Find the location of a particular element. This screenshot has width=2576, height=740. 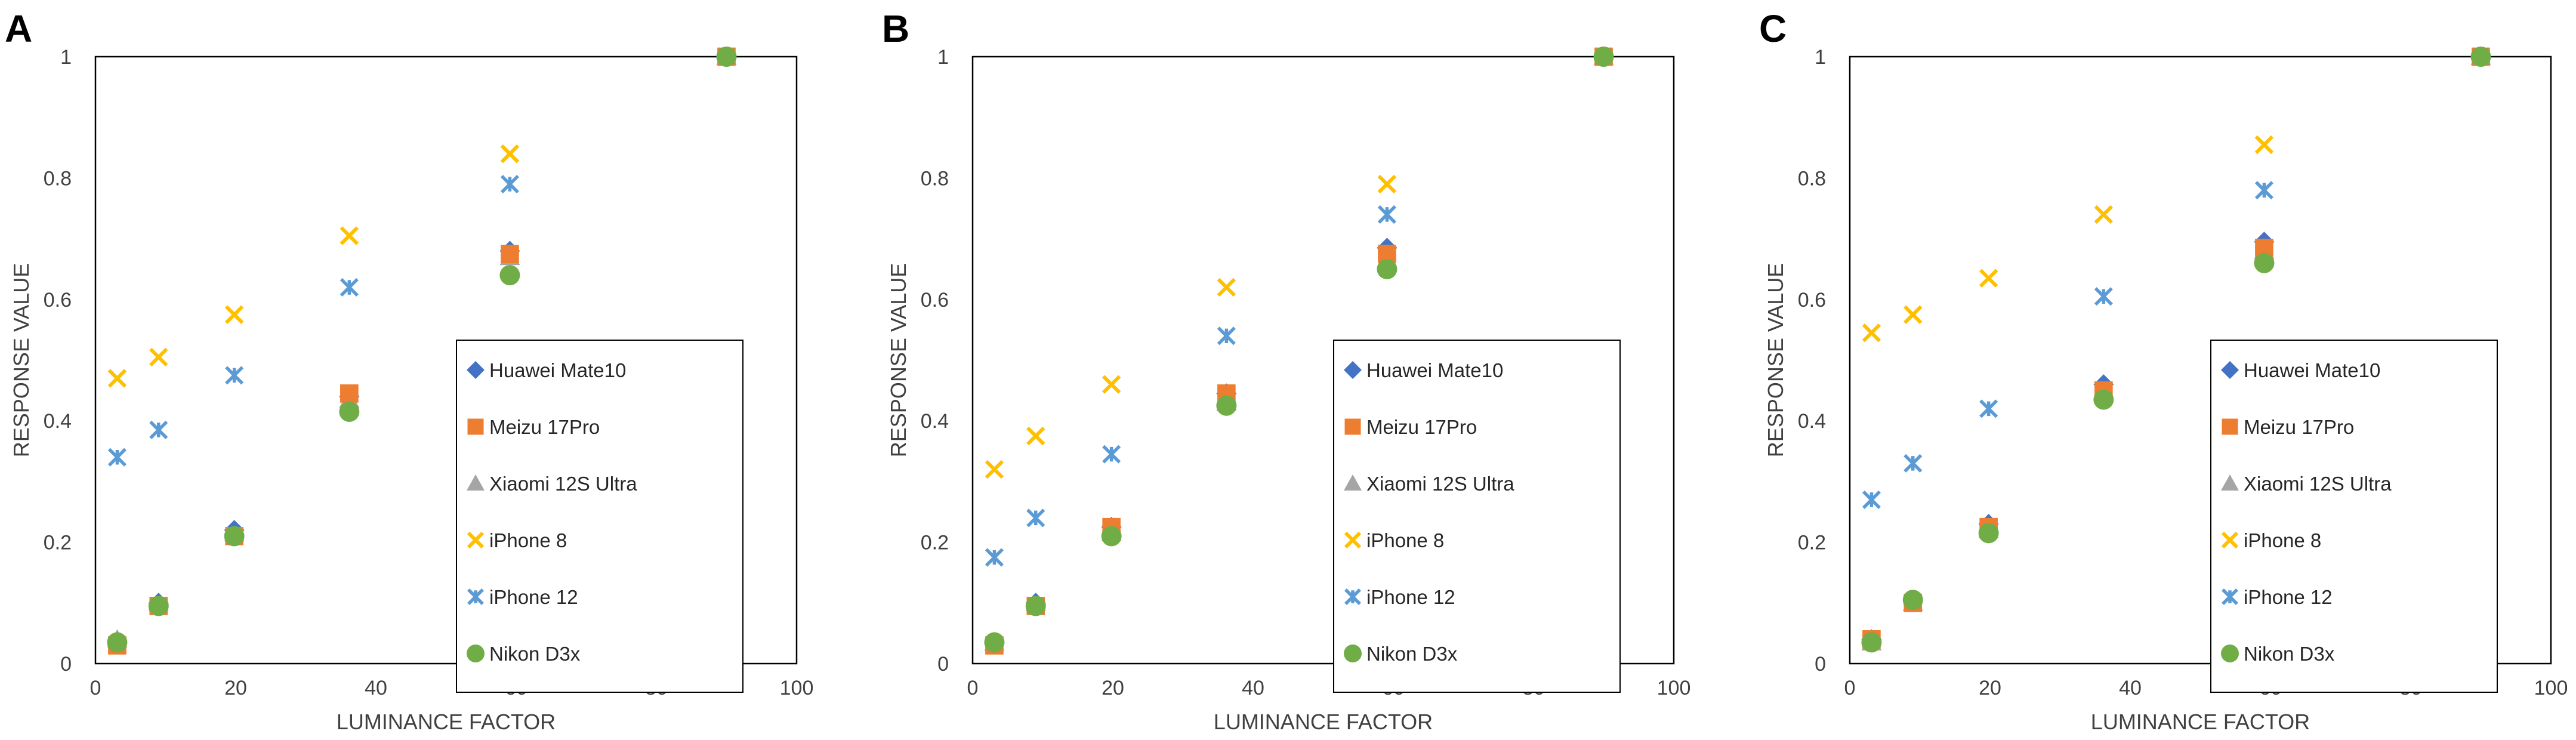

panel-label-c: C is located at coordinates (1773, 29).